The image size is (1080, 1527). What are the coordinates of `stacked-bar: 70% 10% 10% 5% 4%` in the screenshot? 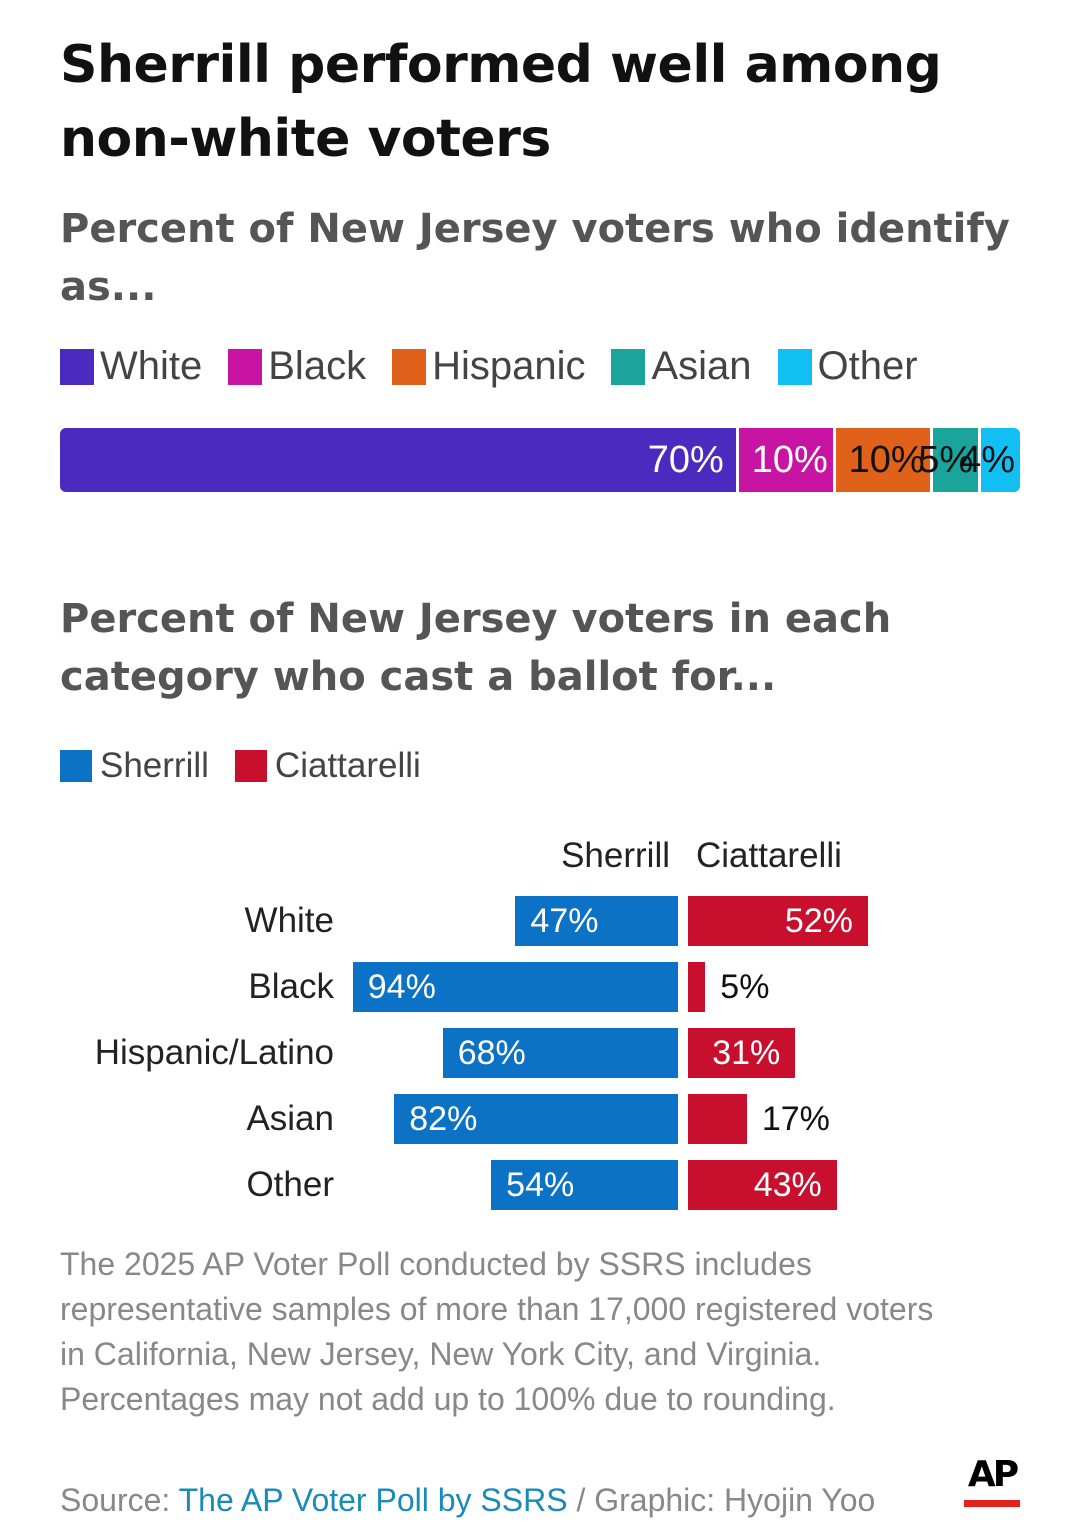 It's located at (540, 460).